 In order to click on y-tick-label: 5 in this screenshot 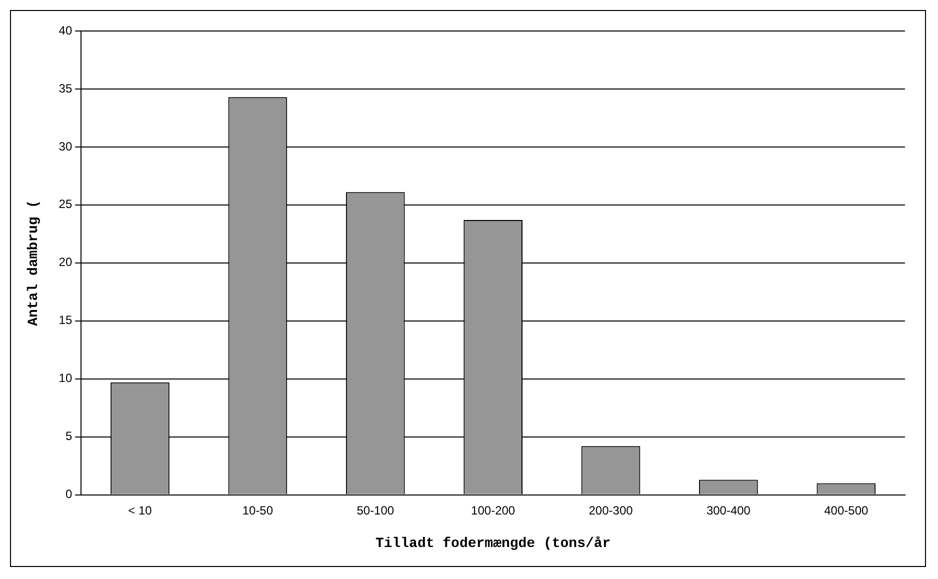, I will do `click(68, 436)`.